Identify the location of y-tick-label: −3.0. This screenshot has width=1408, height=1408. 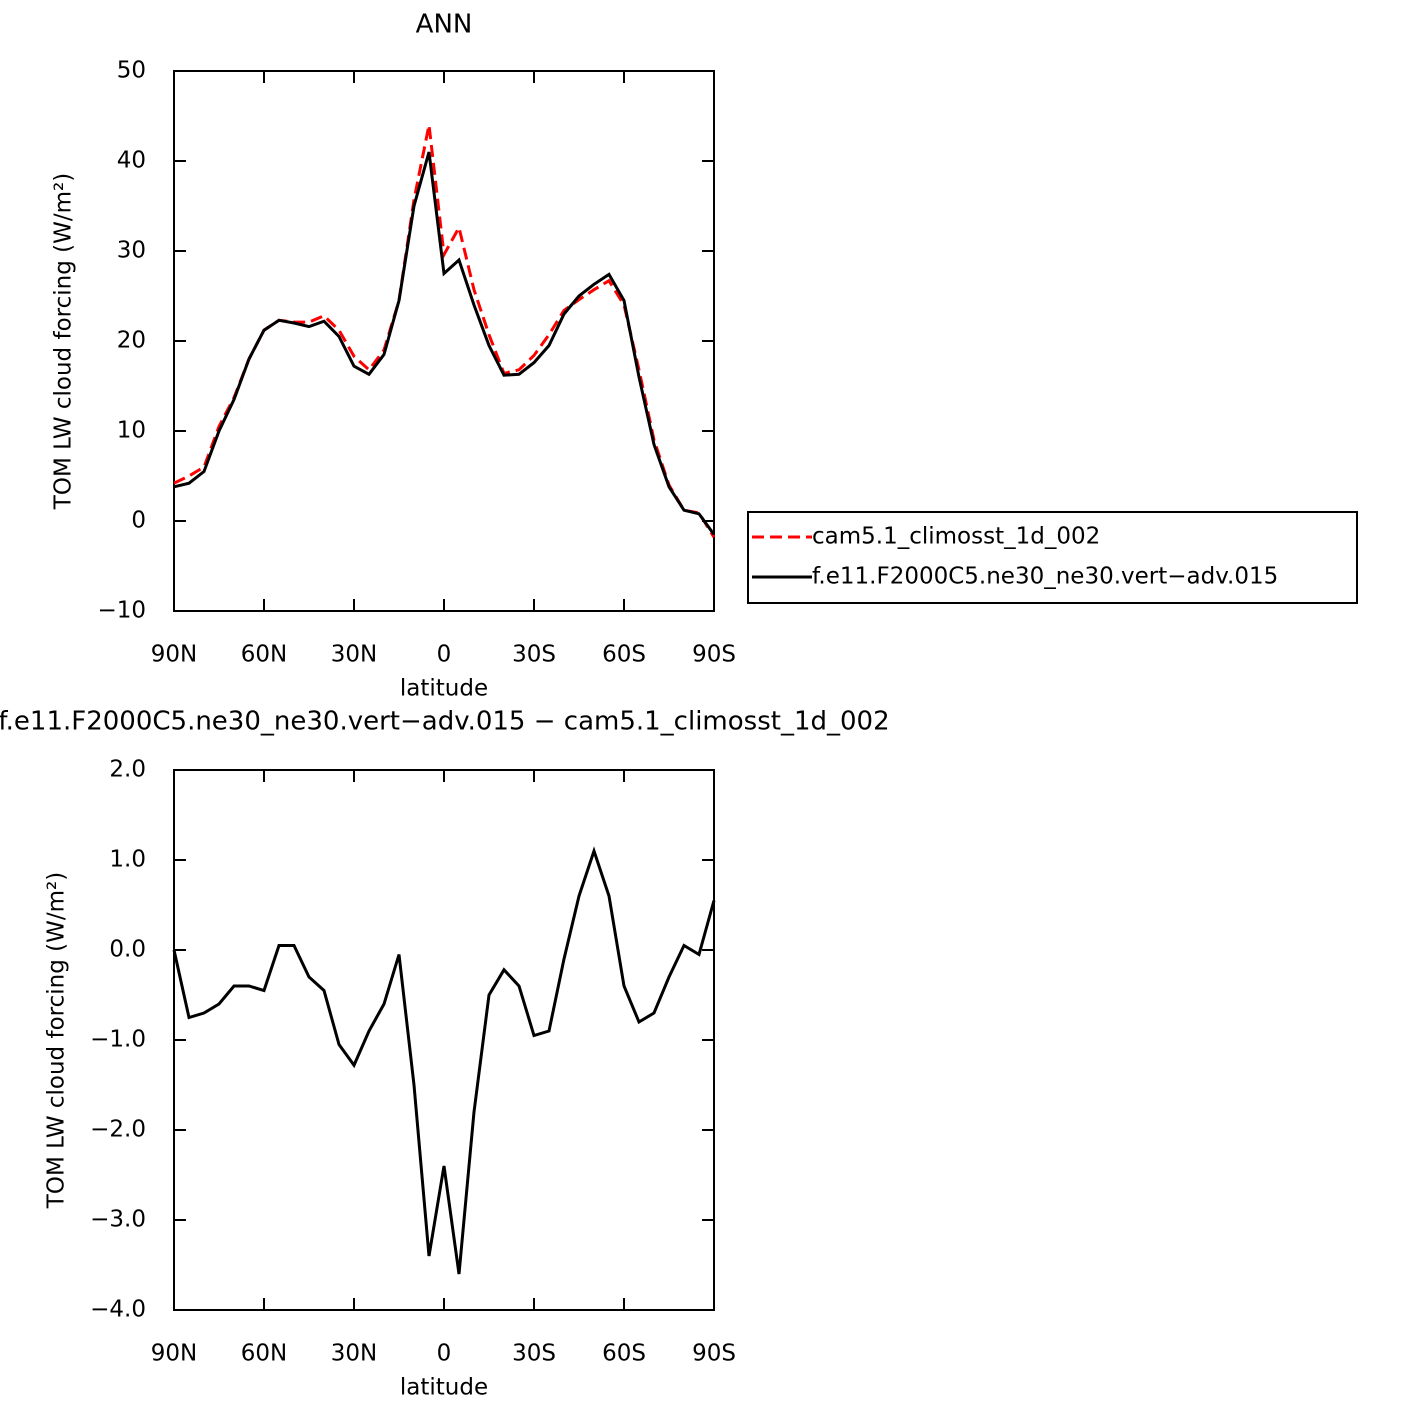
(118, 1220).